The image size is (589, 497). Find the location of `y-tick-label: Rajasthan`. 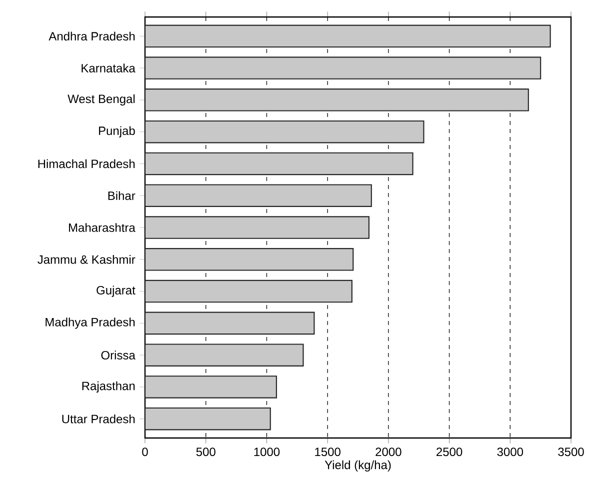

y-tick-label: Rajasthan is located at coordinates (108, 387).